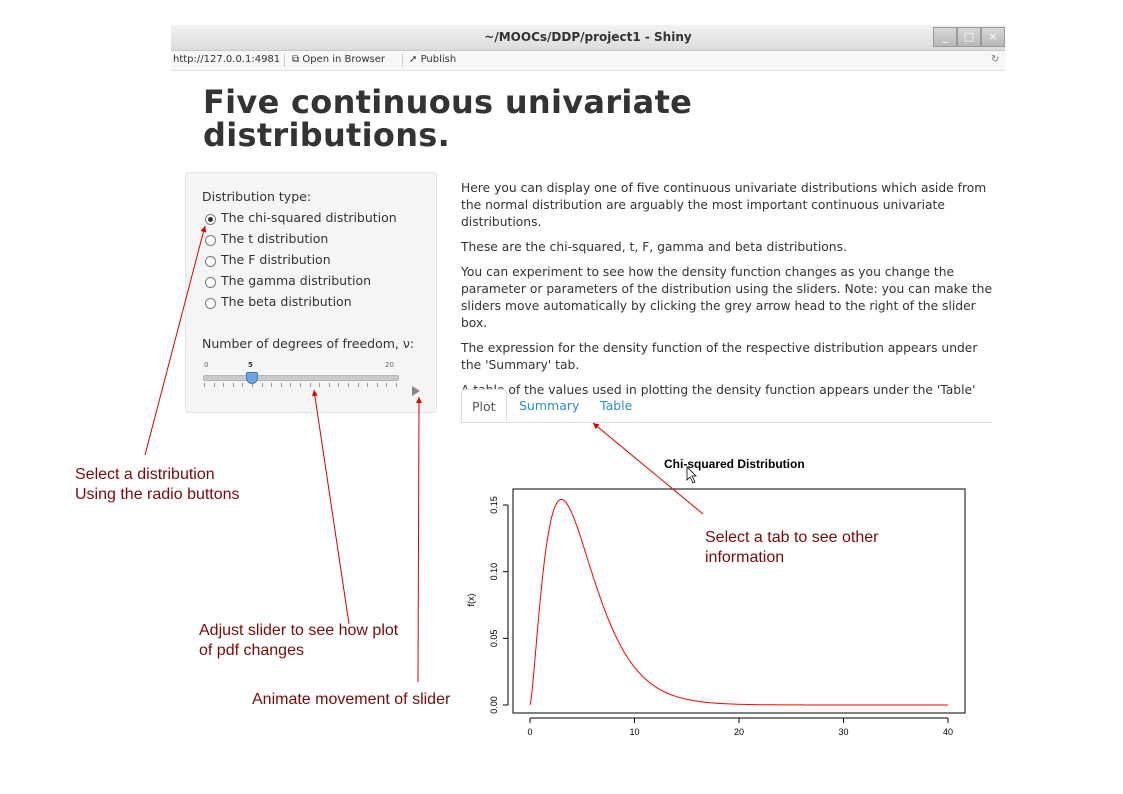  What do you see at coordinates (276, 259) in the screenshot?
I see `radio-label: The F distribution` at bounding box center [276, 259].